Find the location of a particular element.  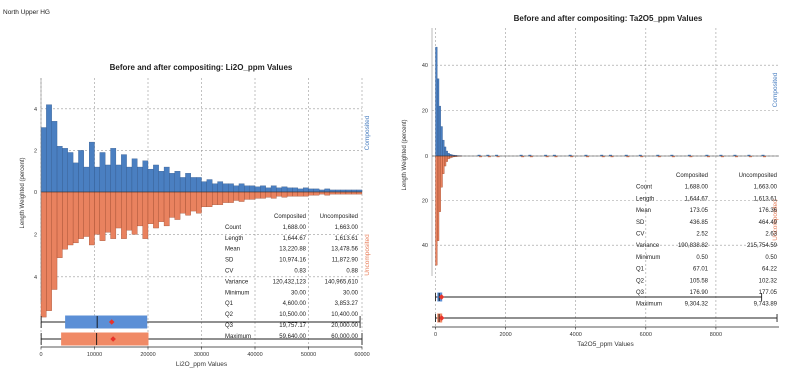

stats-cell: 13,220.88 is located at coordinates (292, 250).